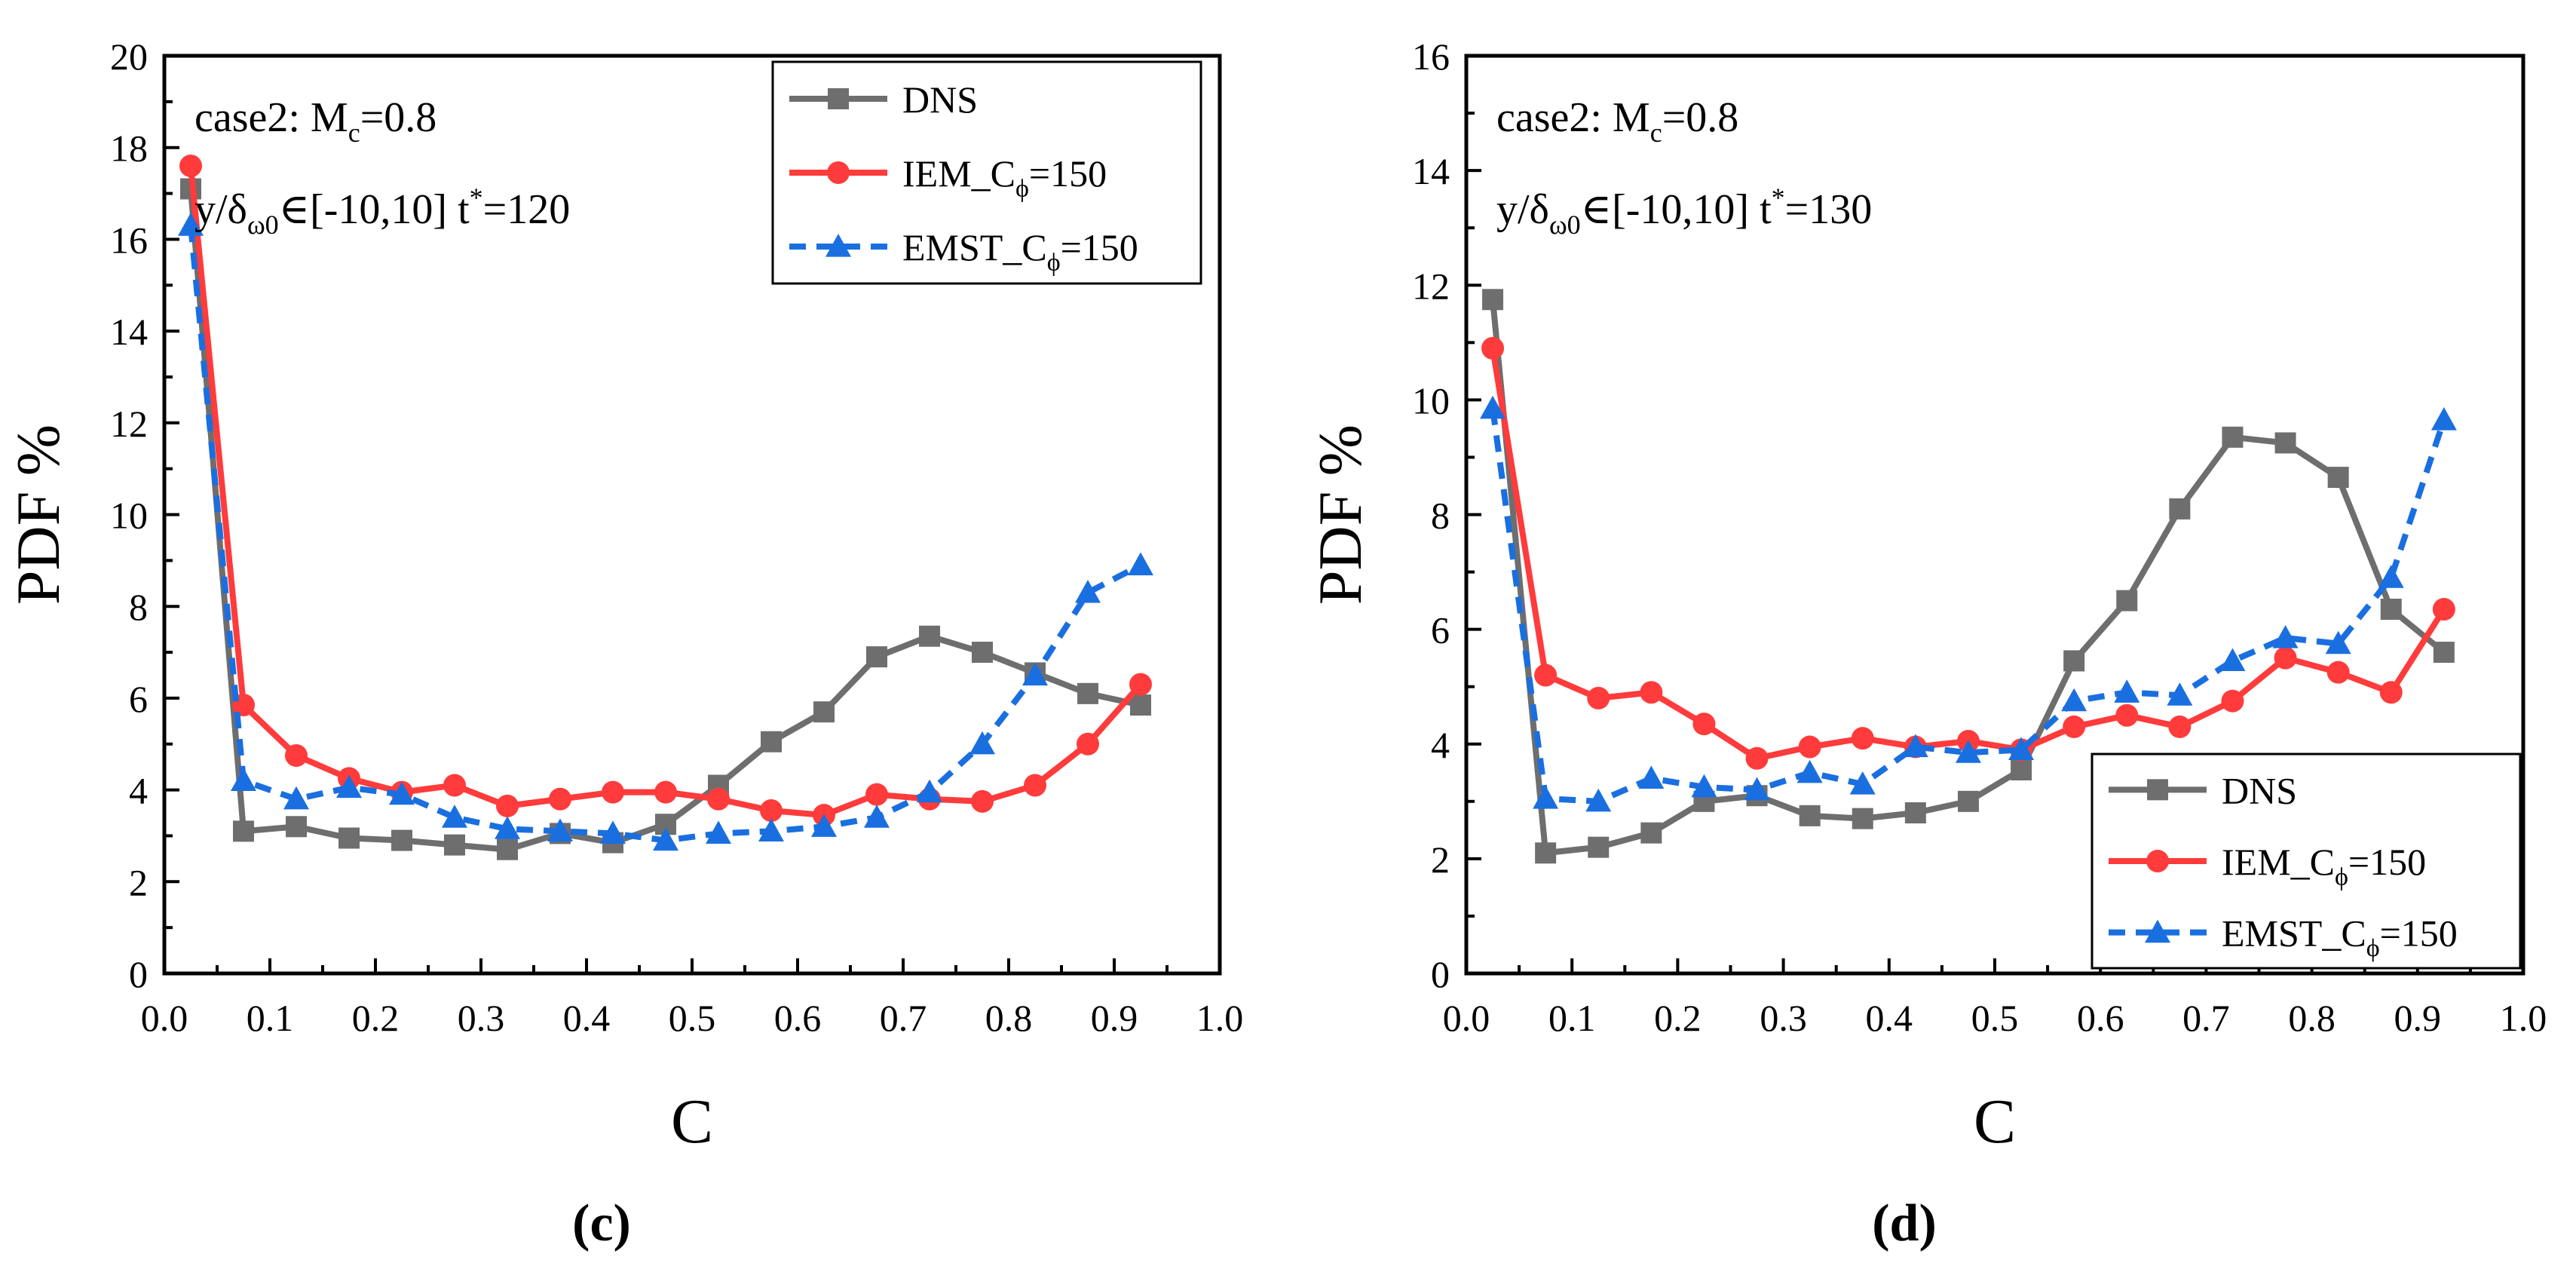  Describe the element at coordinates (382, 211) in the screenshot. I see `annotation-range: y/δω0∈[-10,10] t*=120` at that location.